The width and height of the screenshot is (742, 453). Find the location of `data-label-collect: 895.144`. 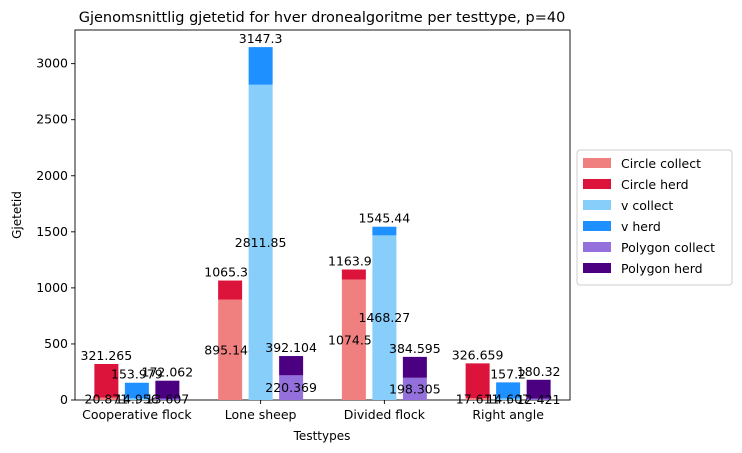

data-label-collect: 895.144 is located at coordinates (230, 349).